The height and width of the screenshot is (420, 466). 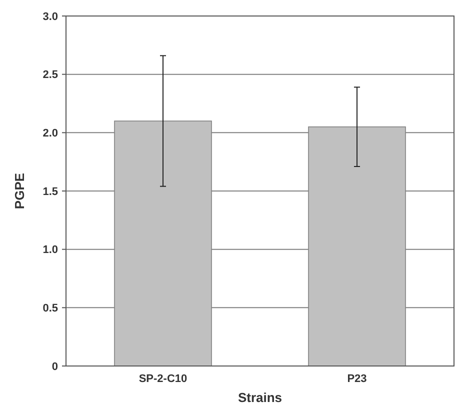 What do you see at coordinates (260, 397) in the screenshot?
I see `x-axis-title: Strains` at bounding box center [260, 397].